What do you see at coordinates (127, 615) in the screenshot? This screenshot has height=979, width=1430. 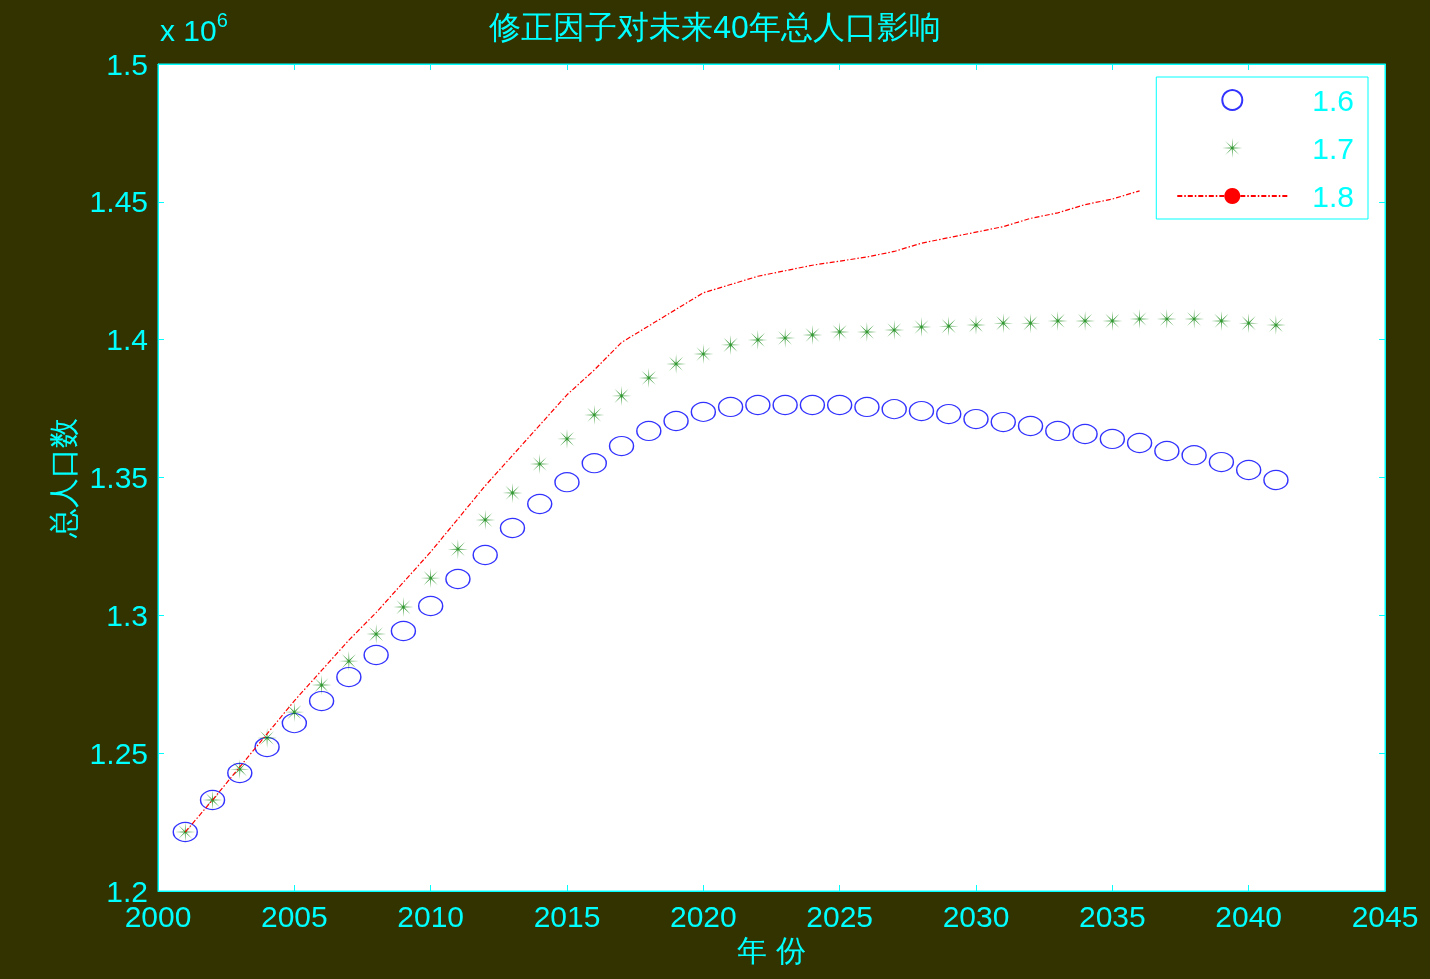 I see `y-tick-label: 1.3` at bounding box center [127, 615].